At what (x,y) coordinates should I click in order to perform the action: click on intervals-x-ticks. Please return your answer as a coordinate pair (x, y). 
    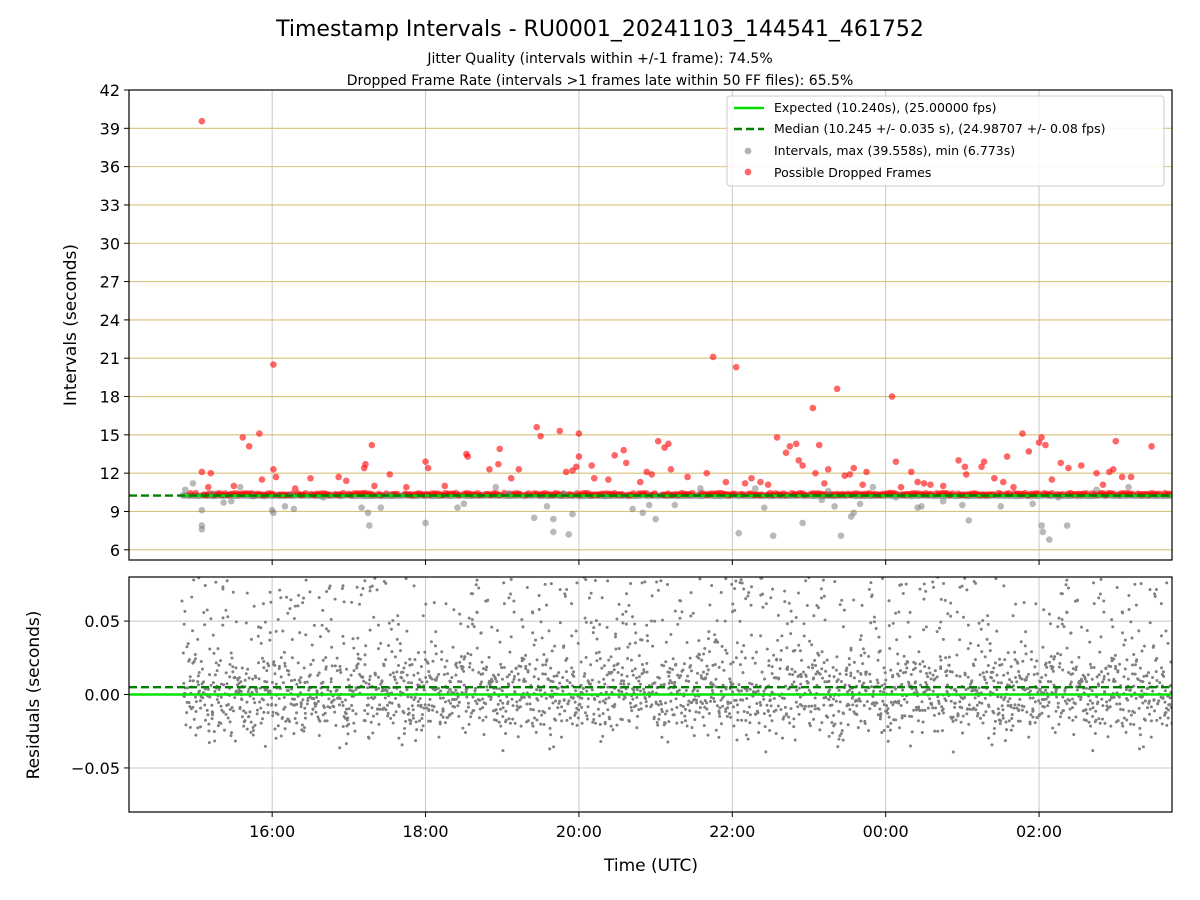
    Looking at the image, I should click on (655, 562).